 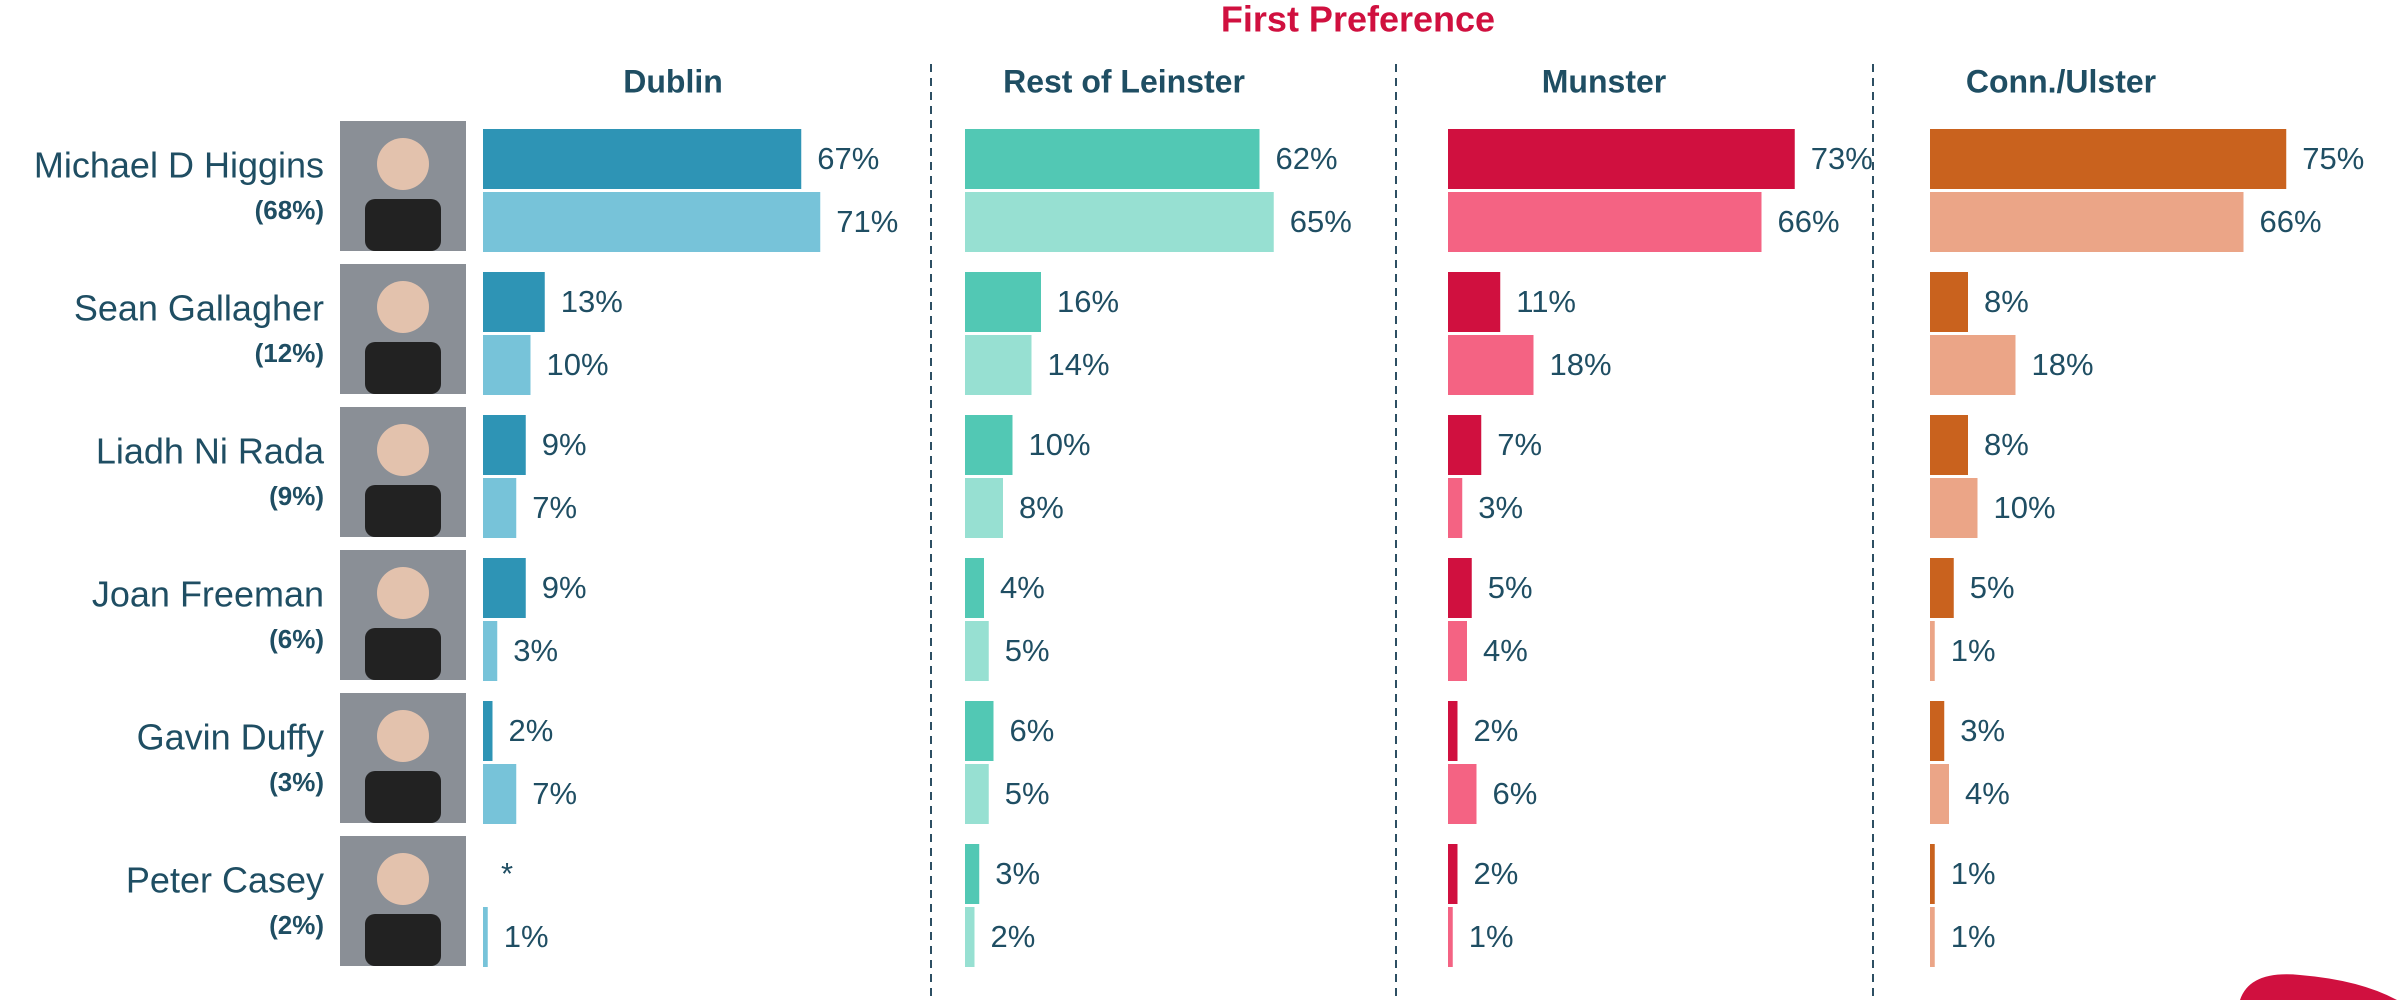 What do you see at coordinates (296, 782) in the screenshot?
I see `candidate-total: (3%)` at bounding box center [296, 782].